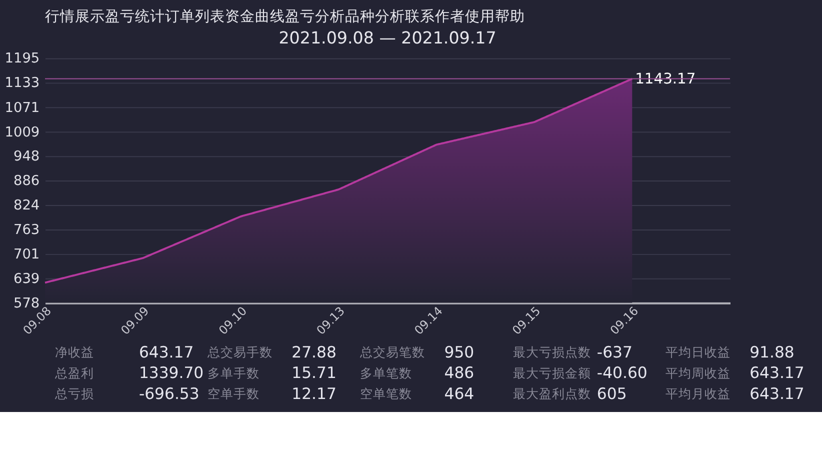  Describe the element at coordinates (26, 303) in the screenshot. I see `y-tick-label: 578` at that location.